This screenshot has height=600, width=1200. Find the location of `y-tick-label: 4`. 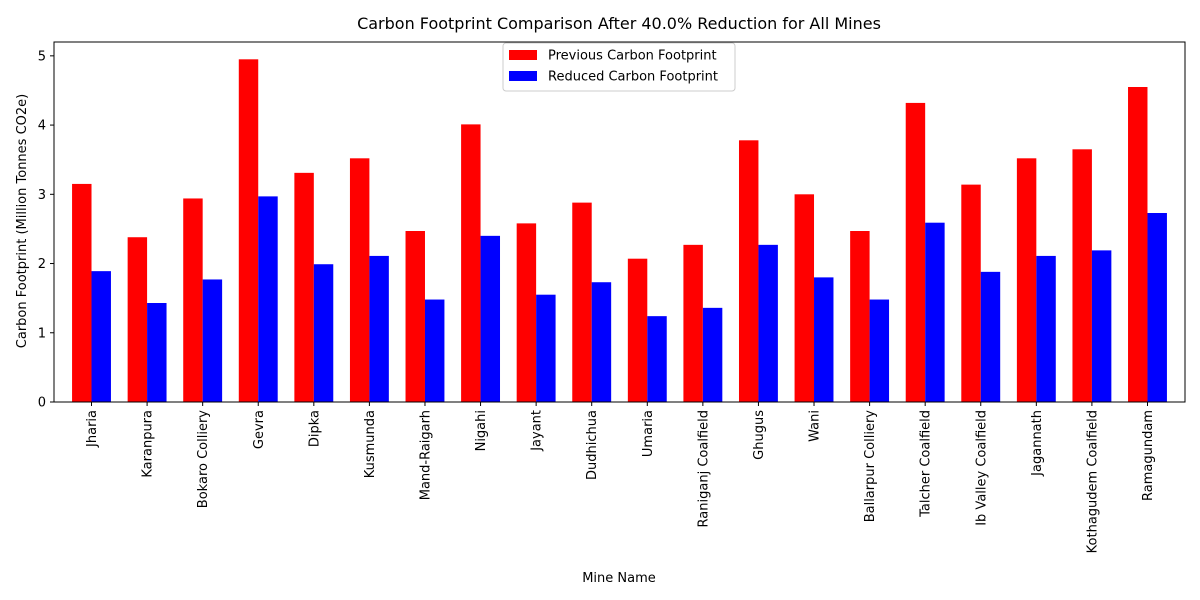

y-tick-label: 4 is located at coordinates (42, 126).